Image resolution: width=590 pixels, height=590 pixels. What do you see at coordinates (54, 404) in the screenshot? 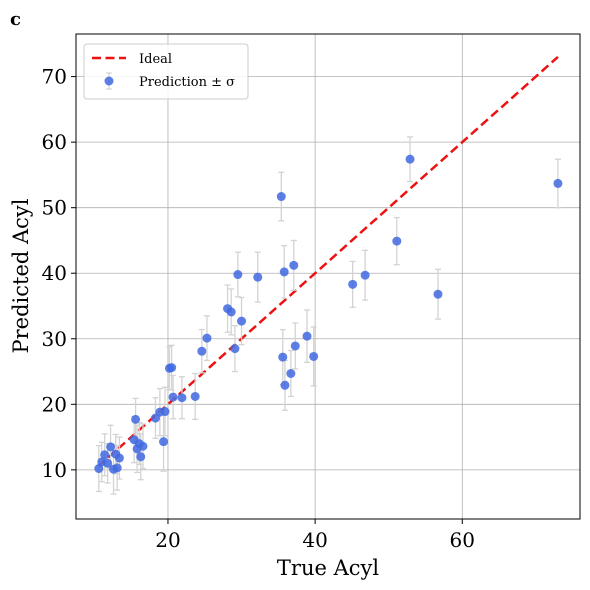
I see `y-tick-label: 20` at bounding box center [54, 404].